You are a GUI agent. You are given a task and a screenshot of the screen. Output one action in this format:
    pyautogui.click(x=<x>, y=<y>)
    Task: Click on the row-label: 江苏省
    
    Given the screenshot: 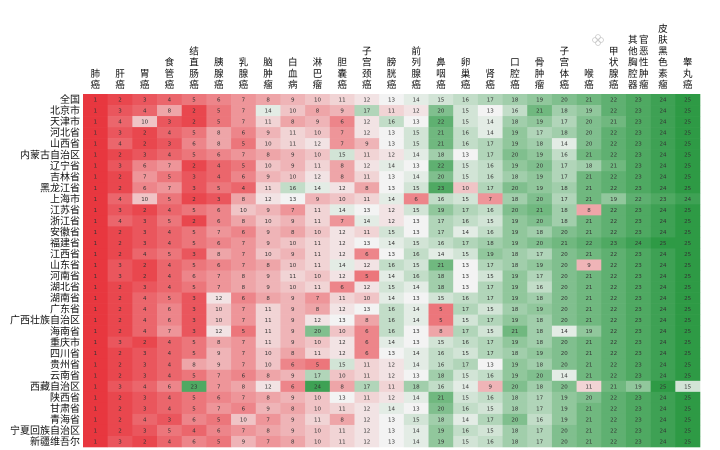 What is the action you would take?
    pyautogui.click(x=65, y=209)
    